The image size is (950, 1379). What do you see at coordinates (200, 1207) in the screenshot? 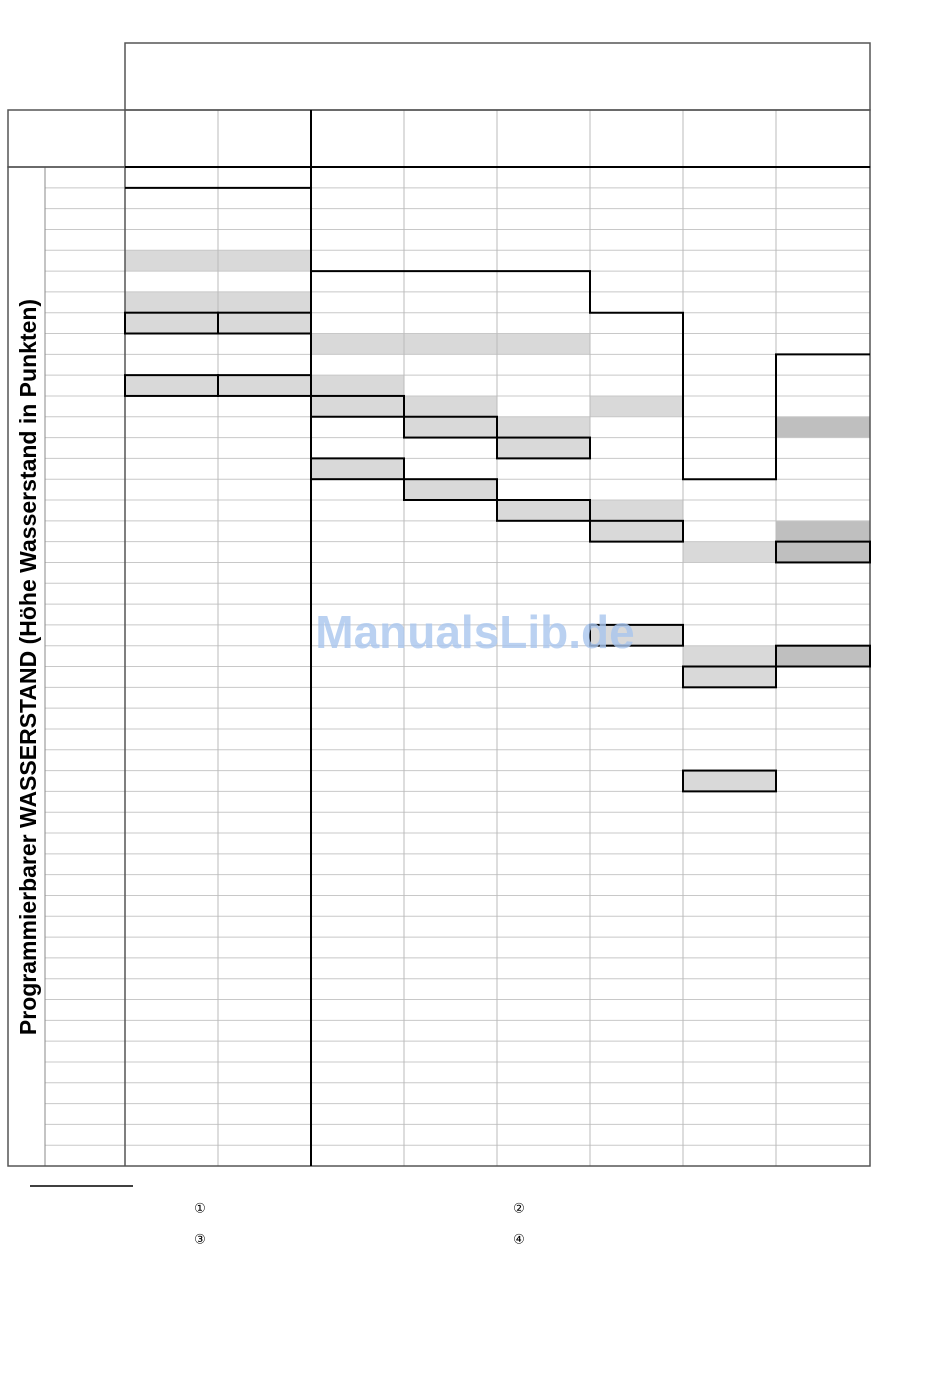
I see `footnote-marker: ①` at bounding box center [200, 1207].